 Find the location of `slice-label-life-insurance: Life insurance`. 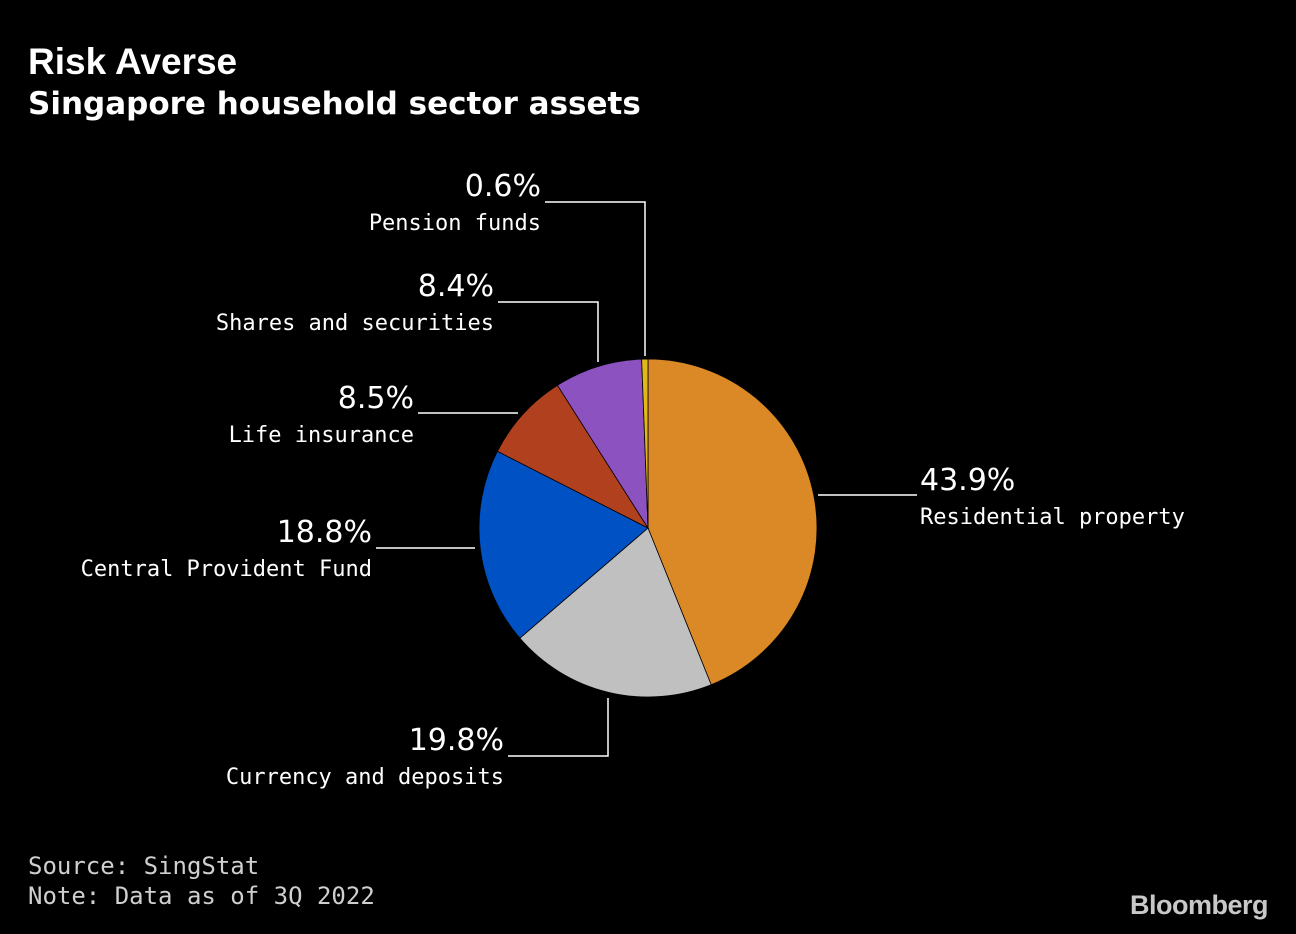

slice-label-life-insurance: Life insurance is located at coordinates (321, 435).